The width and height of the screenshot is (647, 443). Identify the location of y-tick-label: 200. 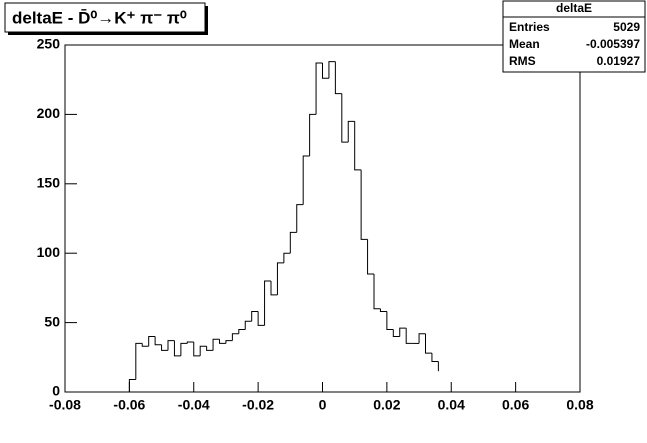
(49, 113).